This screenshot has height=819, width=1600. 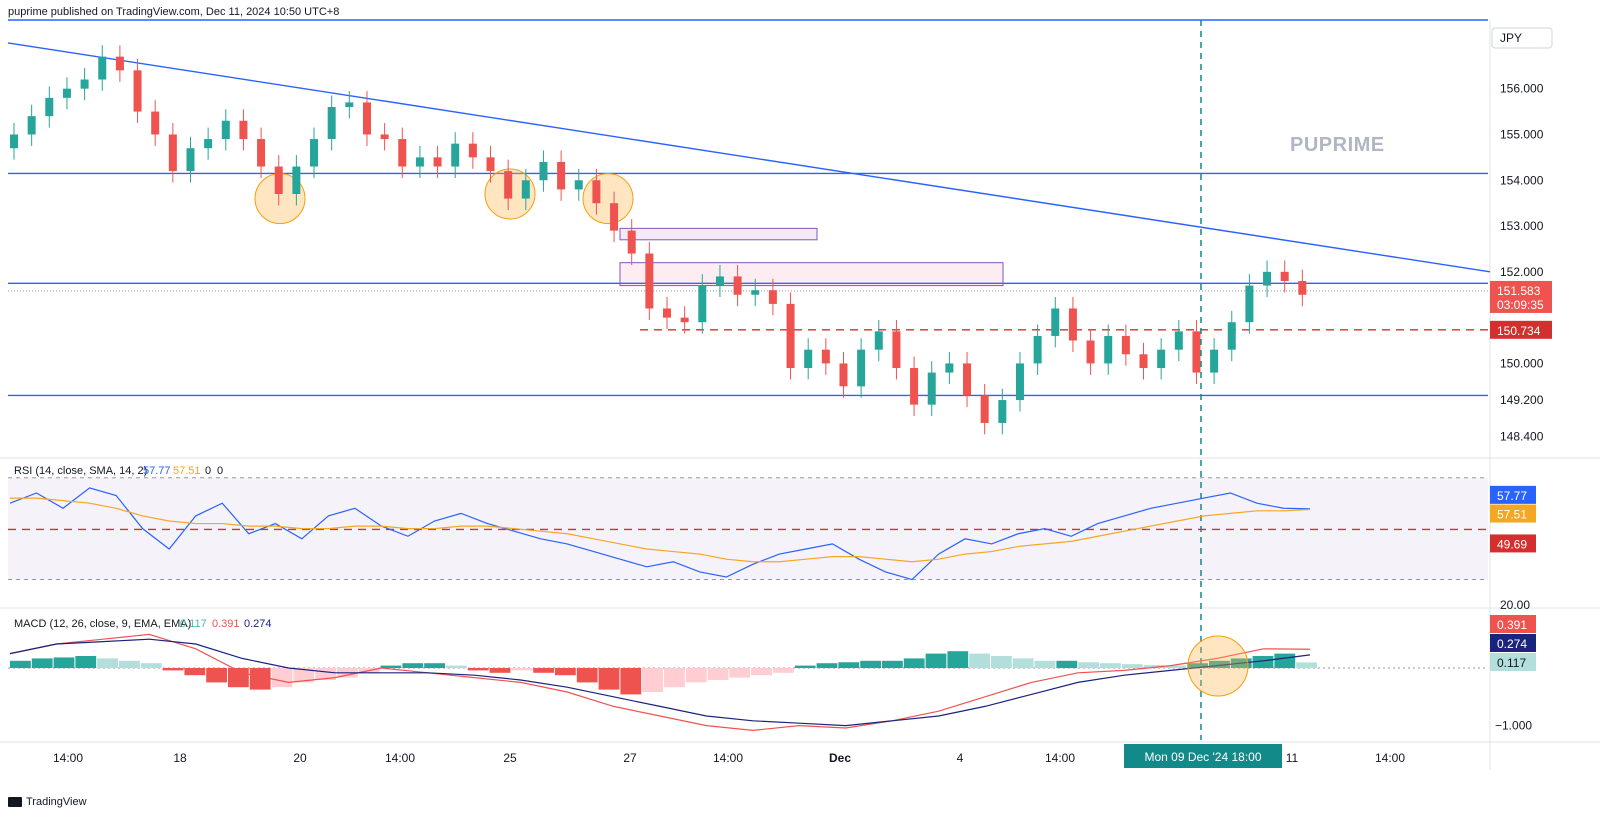 What do you see at coordinates (180, 758) in the screenshot?
I see `time-tick: 18` at bounding box center [180, 758].